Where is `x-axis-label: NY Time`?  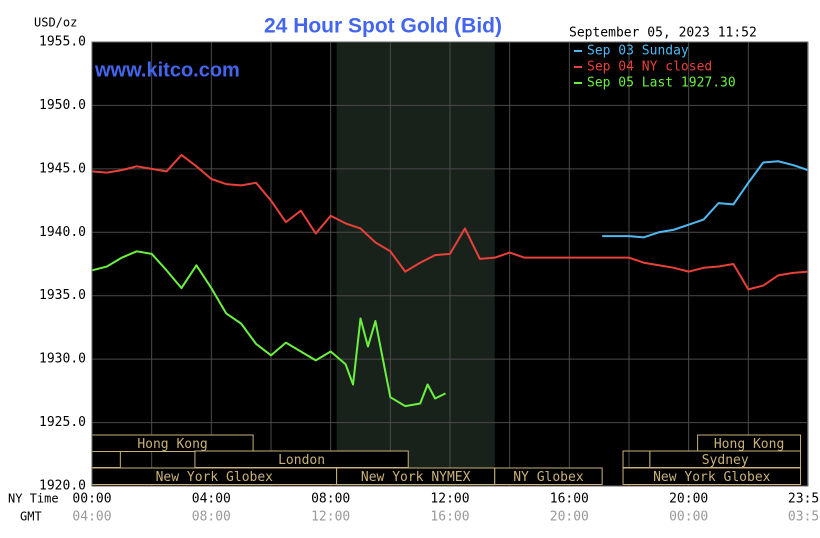 x-axis-label: NY Time is located at coordinates (33, 499).